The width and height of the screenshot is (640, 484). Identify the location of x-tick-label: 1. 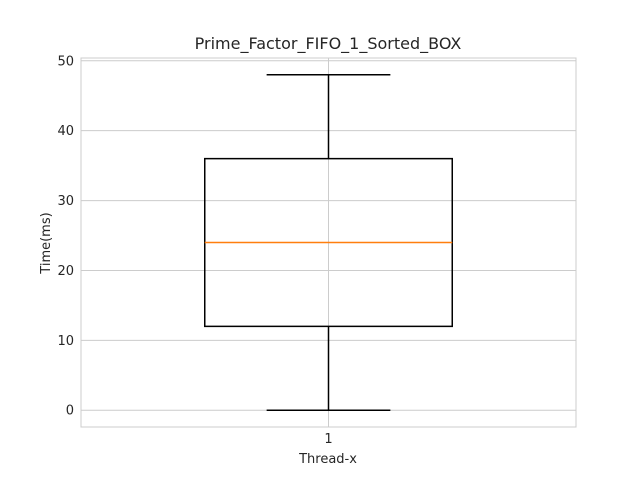
(328, 439).